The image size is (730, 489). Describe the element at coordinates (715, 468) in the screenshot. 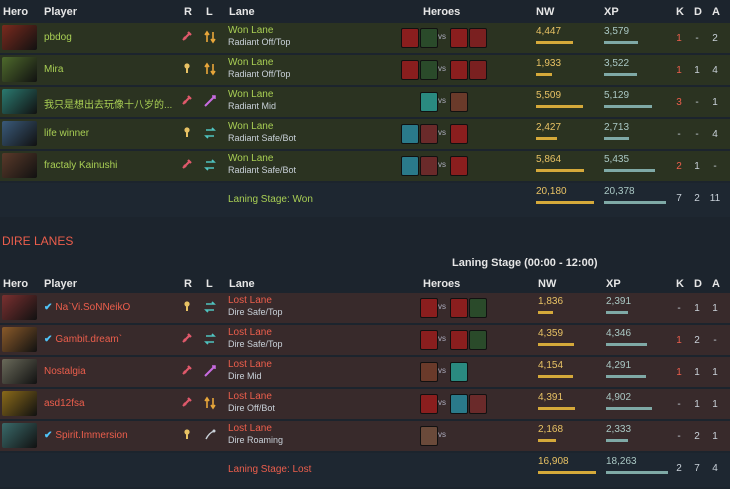

I see `total-assists: 4` at that location.